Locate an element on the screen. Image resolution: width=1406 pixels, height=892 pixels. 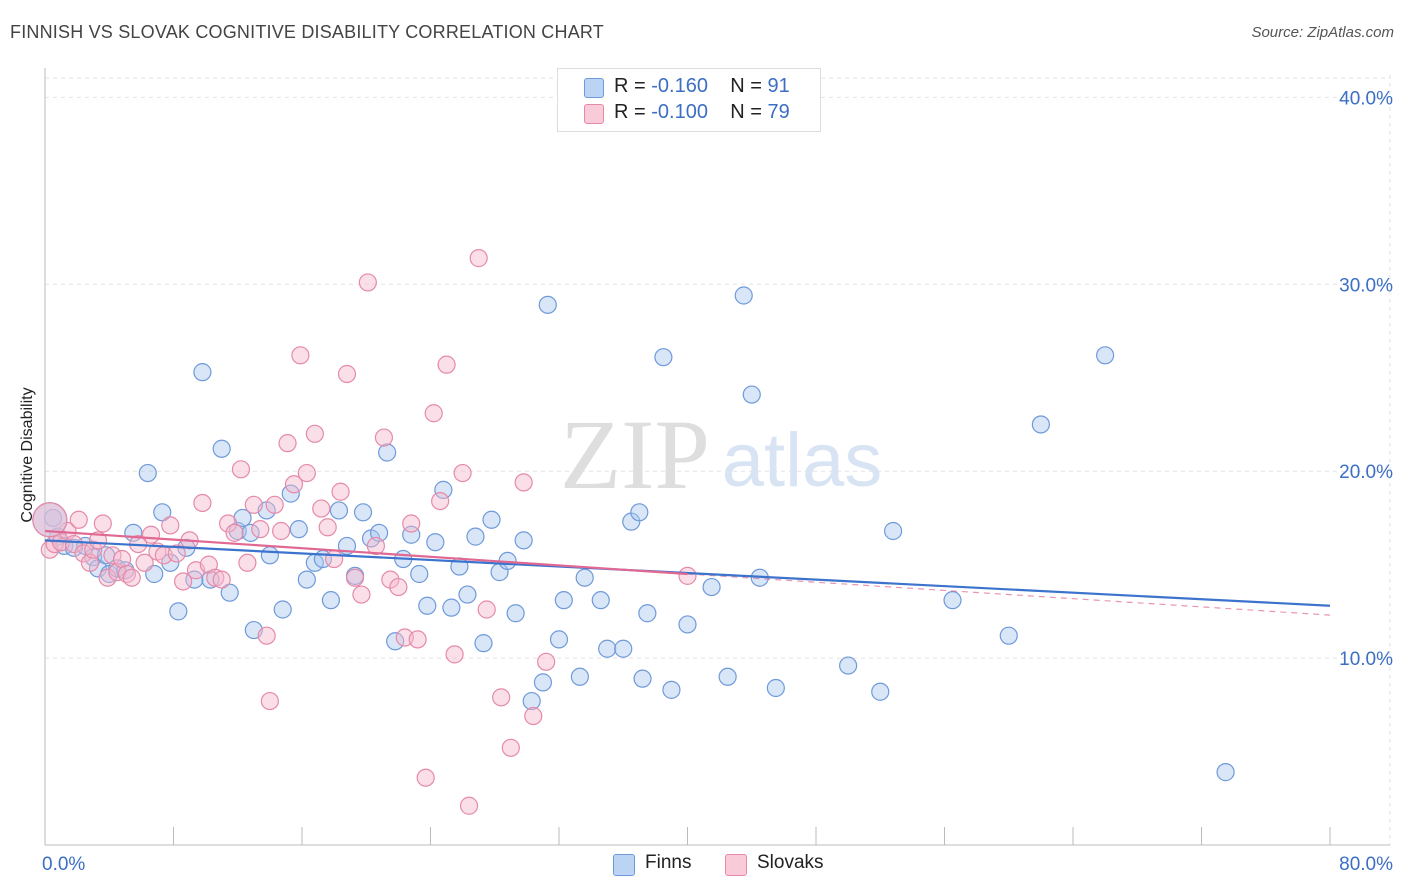
legend-n-value-finns: 91 is located at coordinates (778, 86).